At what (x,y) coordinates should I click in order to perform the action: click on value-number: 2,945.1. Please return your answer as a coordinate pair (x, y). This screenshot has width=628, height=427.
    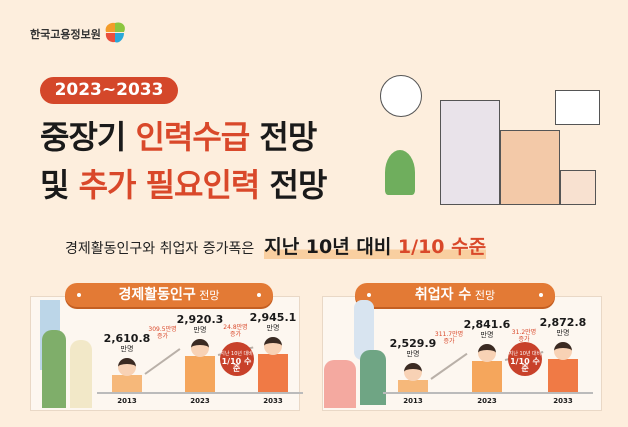
    Looking at the image, I should click on (273, 318).